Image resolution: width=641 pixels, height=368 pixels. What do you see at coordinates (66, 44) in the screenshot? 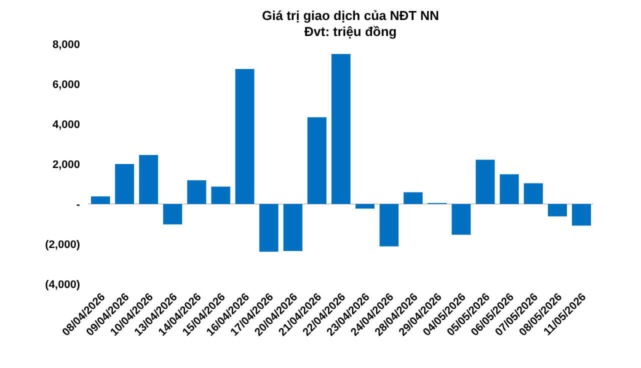
I see `y-tick-label: 8,000` at bounding box center [66, 44].